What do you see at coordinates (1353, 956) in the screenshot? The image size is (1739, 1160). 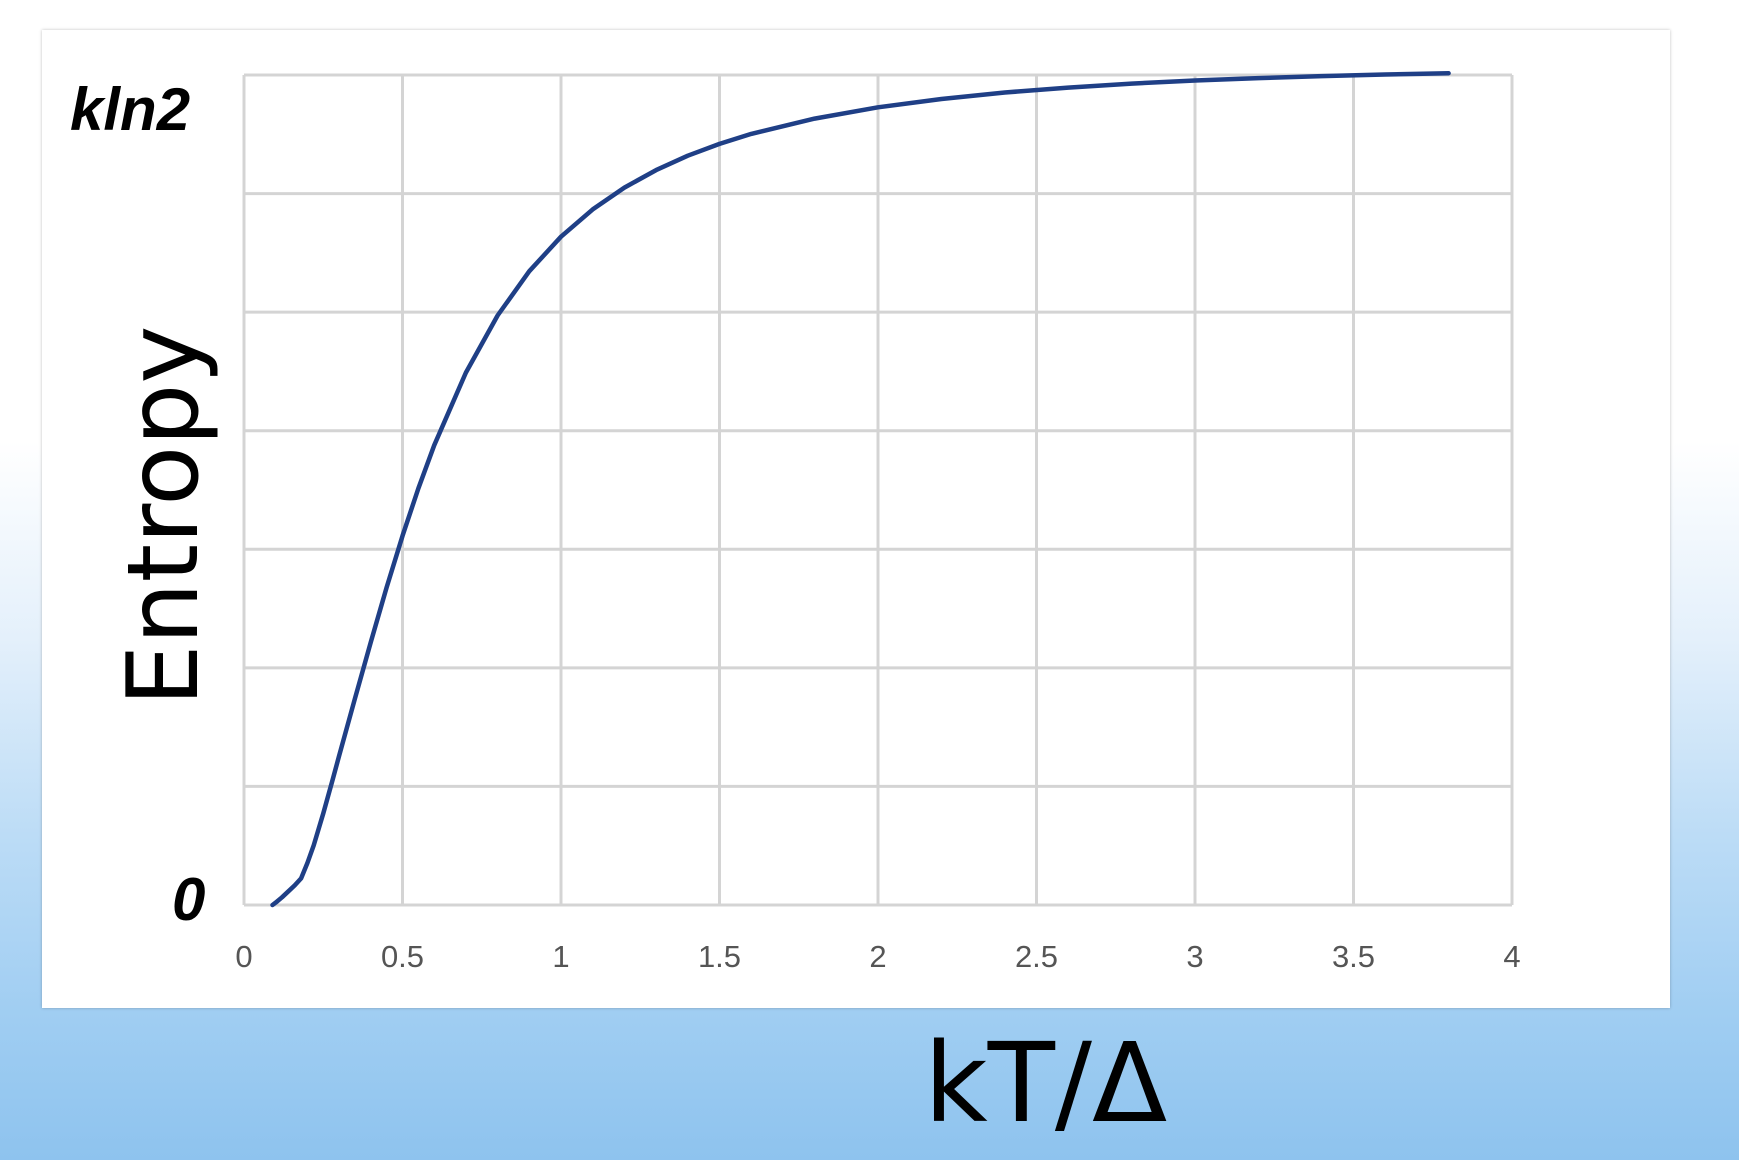 I see `x-tick-label: 3.5` at bounding box center [1353, 956].